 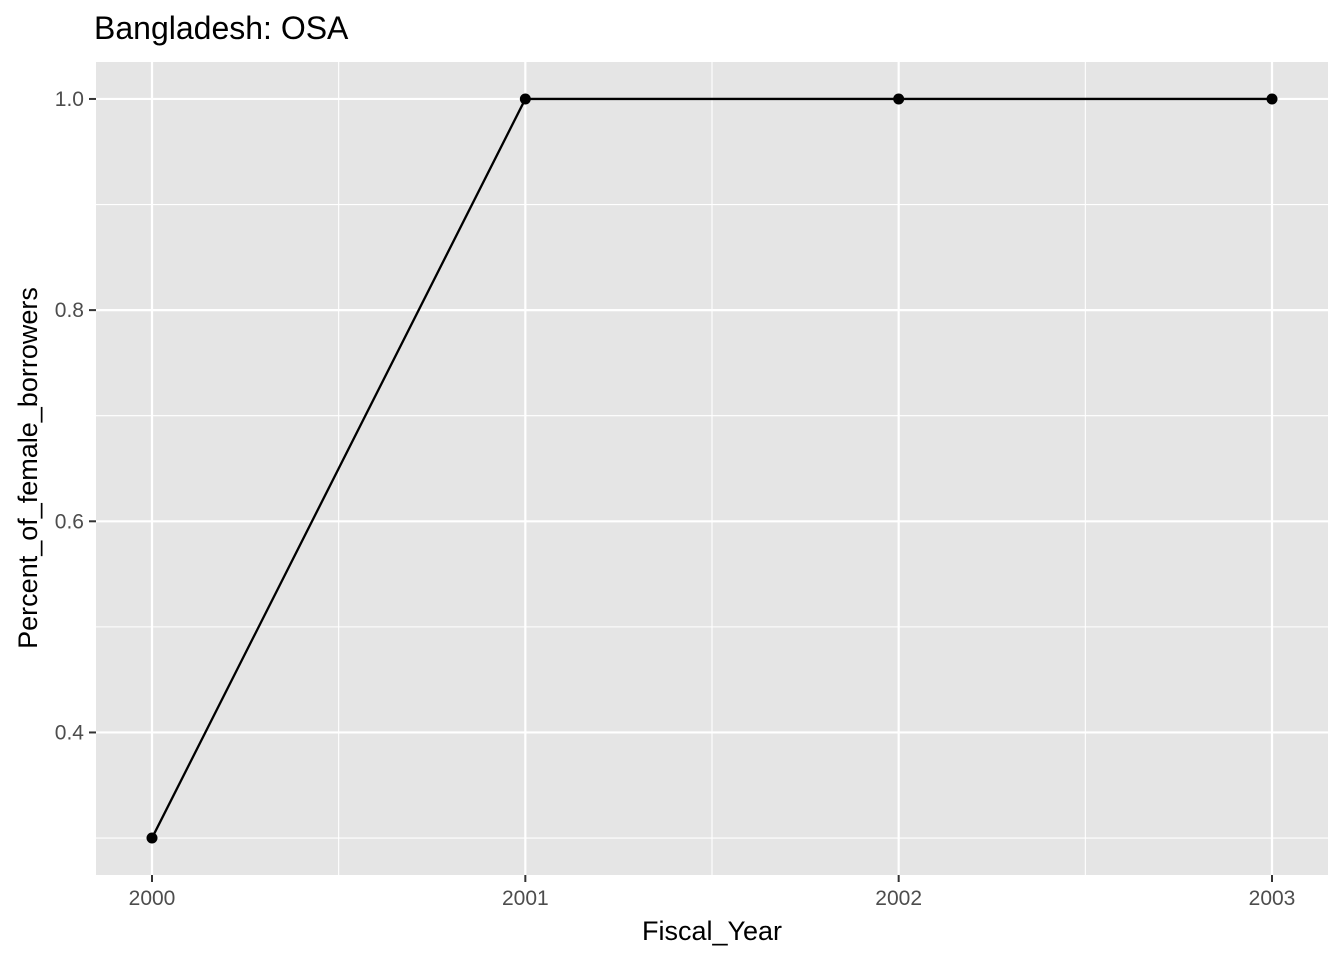 I want to click on y-tick-label: 1.0, so click(x=69, y=99).